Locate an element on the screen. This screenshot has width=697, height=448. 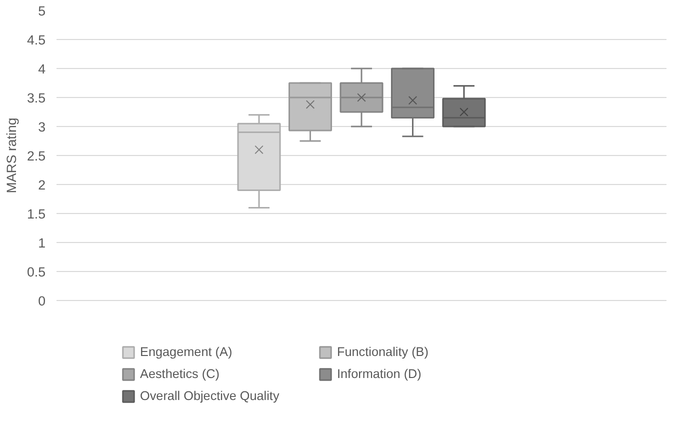
legend-label: Engagement (A) is located at coordinates (187, 352).